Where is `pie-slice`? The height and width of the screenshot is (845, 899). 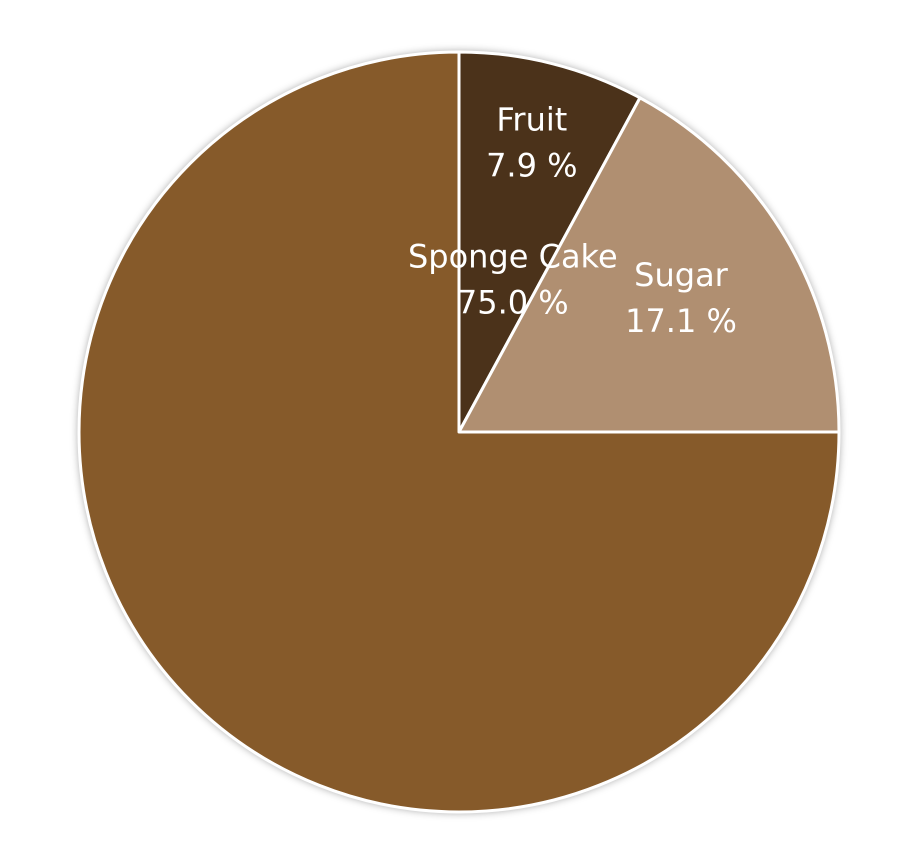 pie-slice is located at coordinates (549, 242).